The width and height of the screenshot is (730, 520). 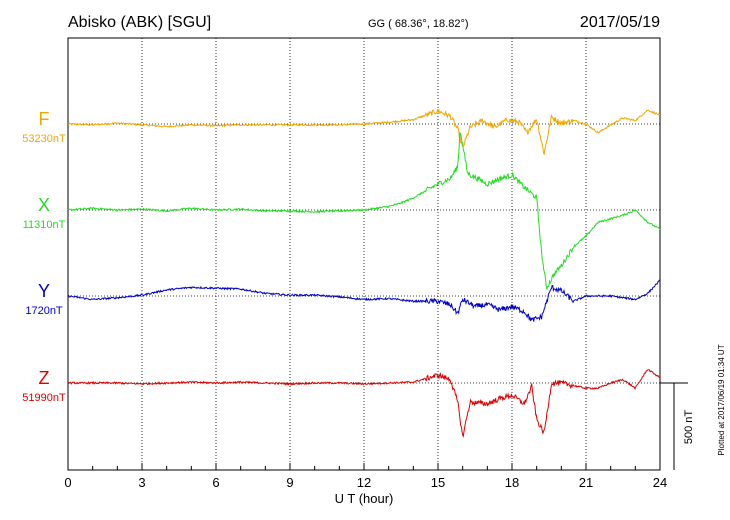 I want to click on series-line-y, so click(x=364, y=300).